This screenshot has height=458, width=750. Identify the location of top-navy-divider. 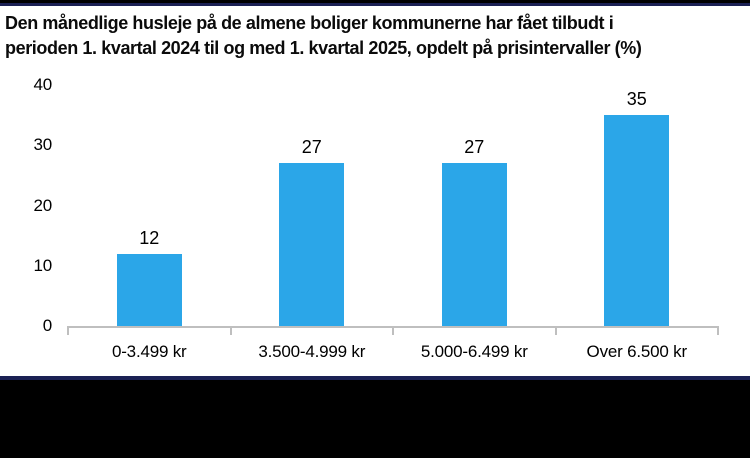
(375, 4).